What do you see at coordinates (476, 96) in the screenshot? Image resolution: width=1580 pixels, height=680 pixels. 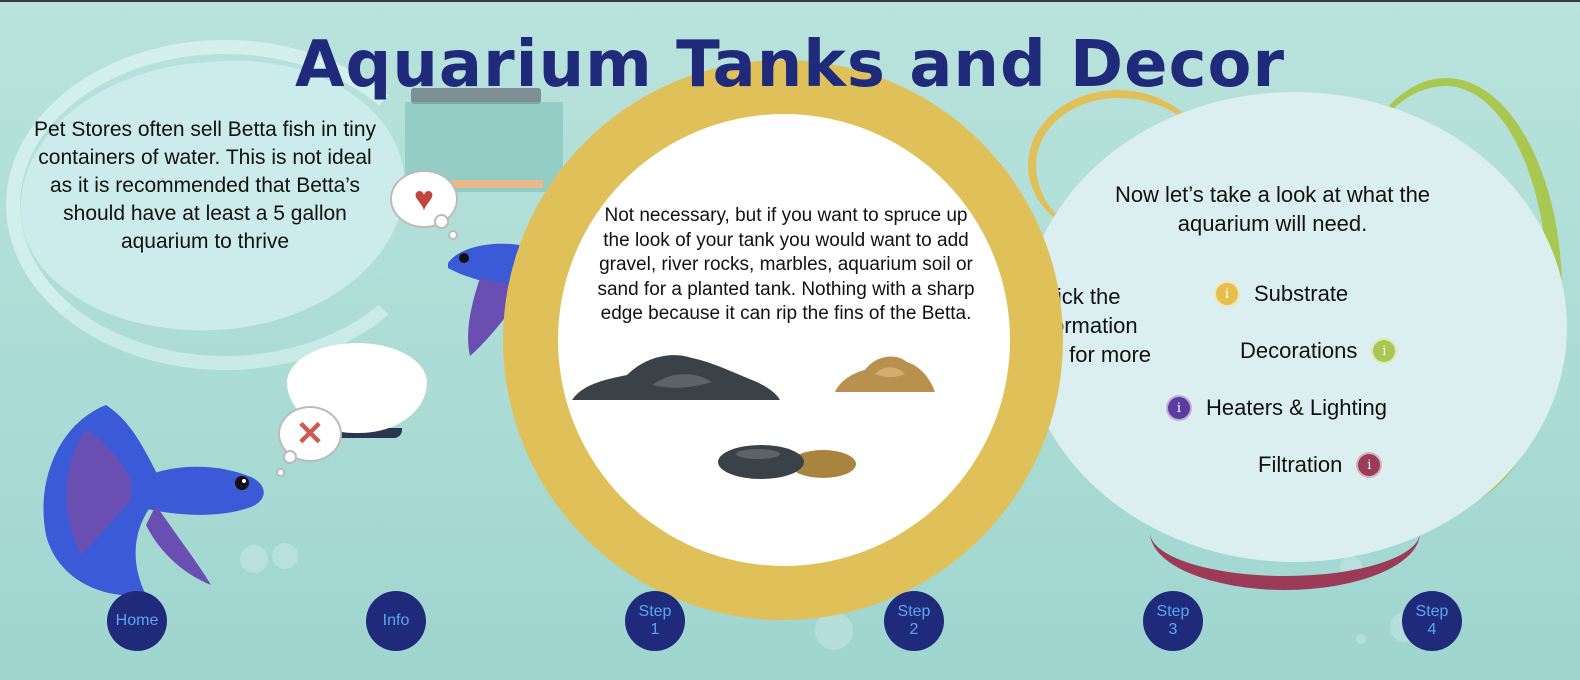 I see `tank-lid` at bounding box center [476, 96].